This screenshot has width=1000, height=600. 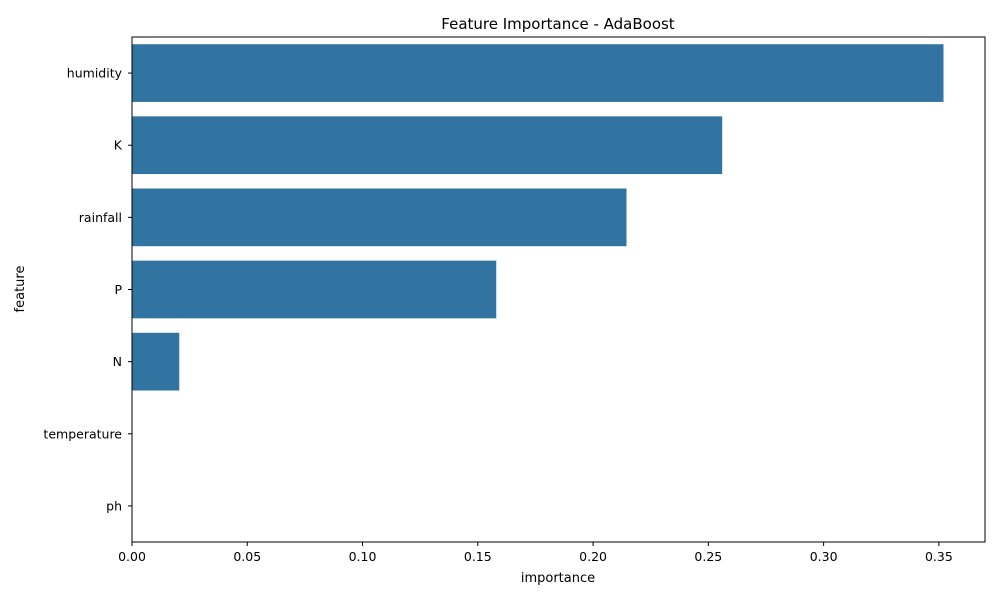 I want to click on x-tick-label-1: 0.05, so click(x=247, y=556).